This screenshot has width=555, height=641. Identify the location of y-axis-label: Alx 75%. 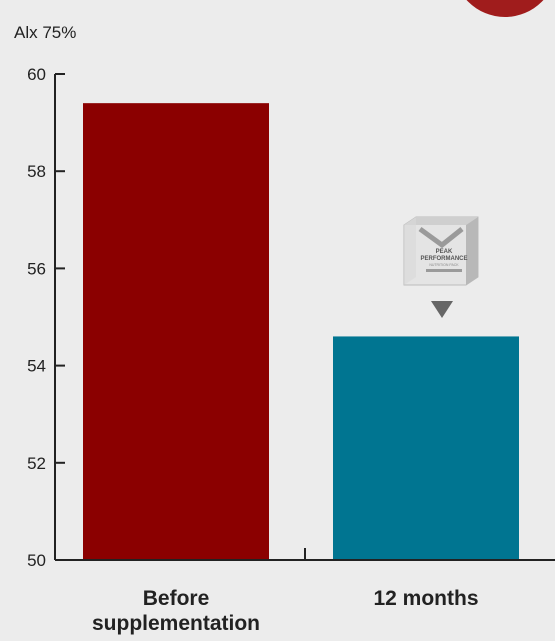
(45, 32).